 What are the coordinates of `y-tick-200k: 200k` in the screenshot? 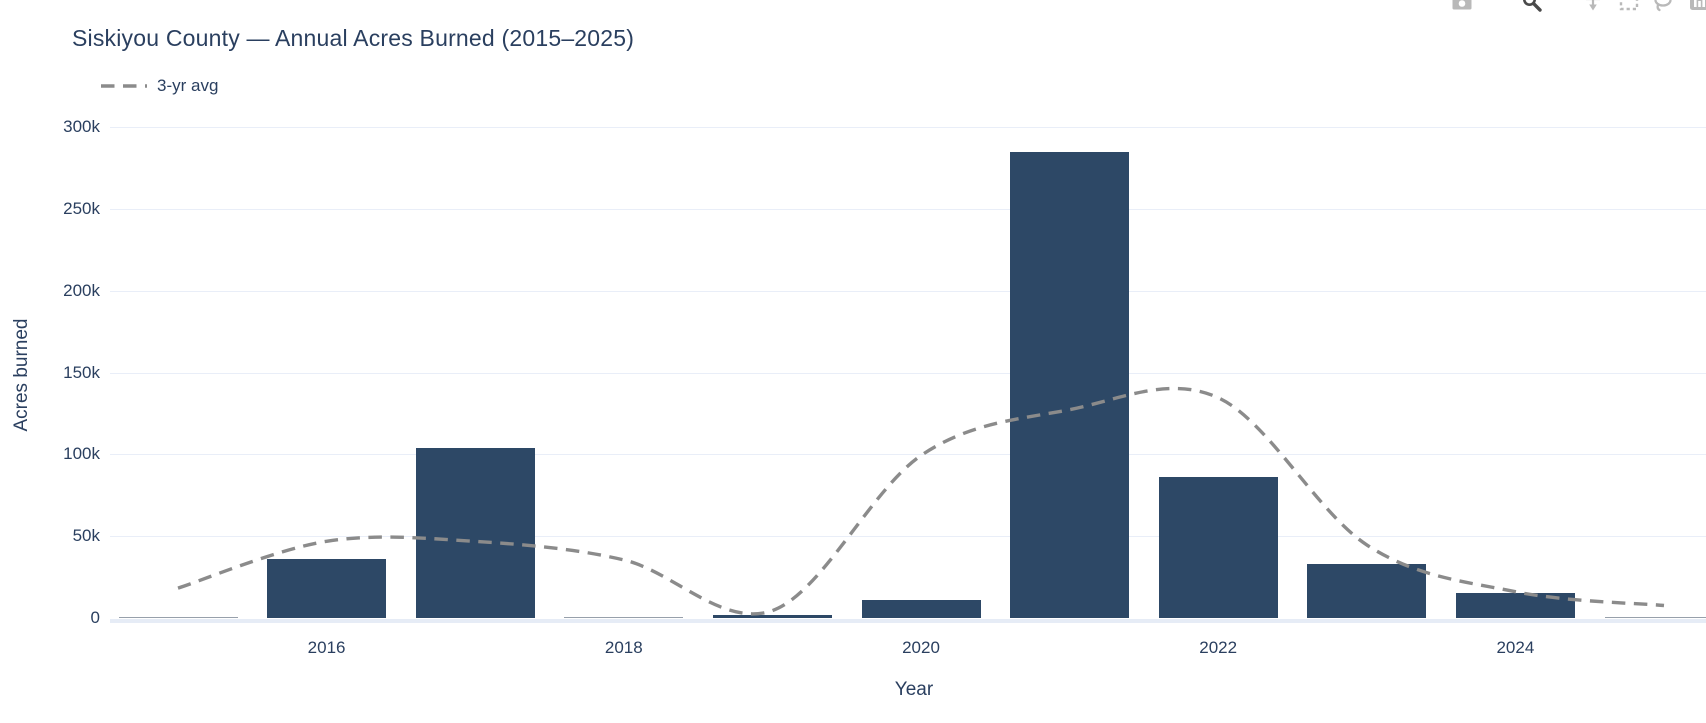 It's located at (81, 290).